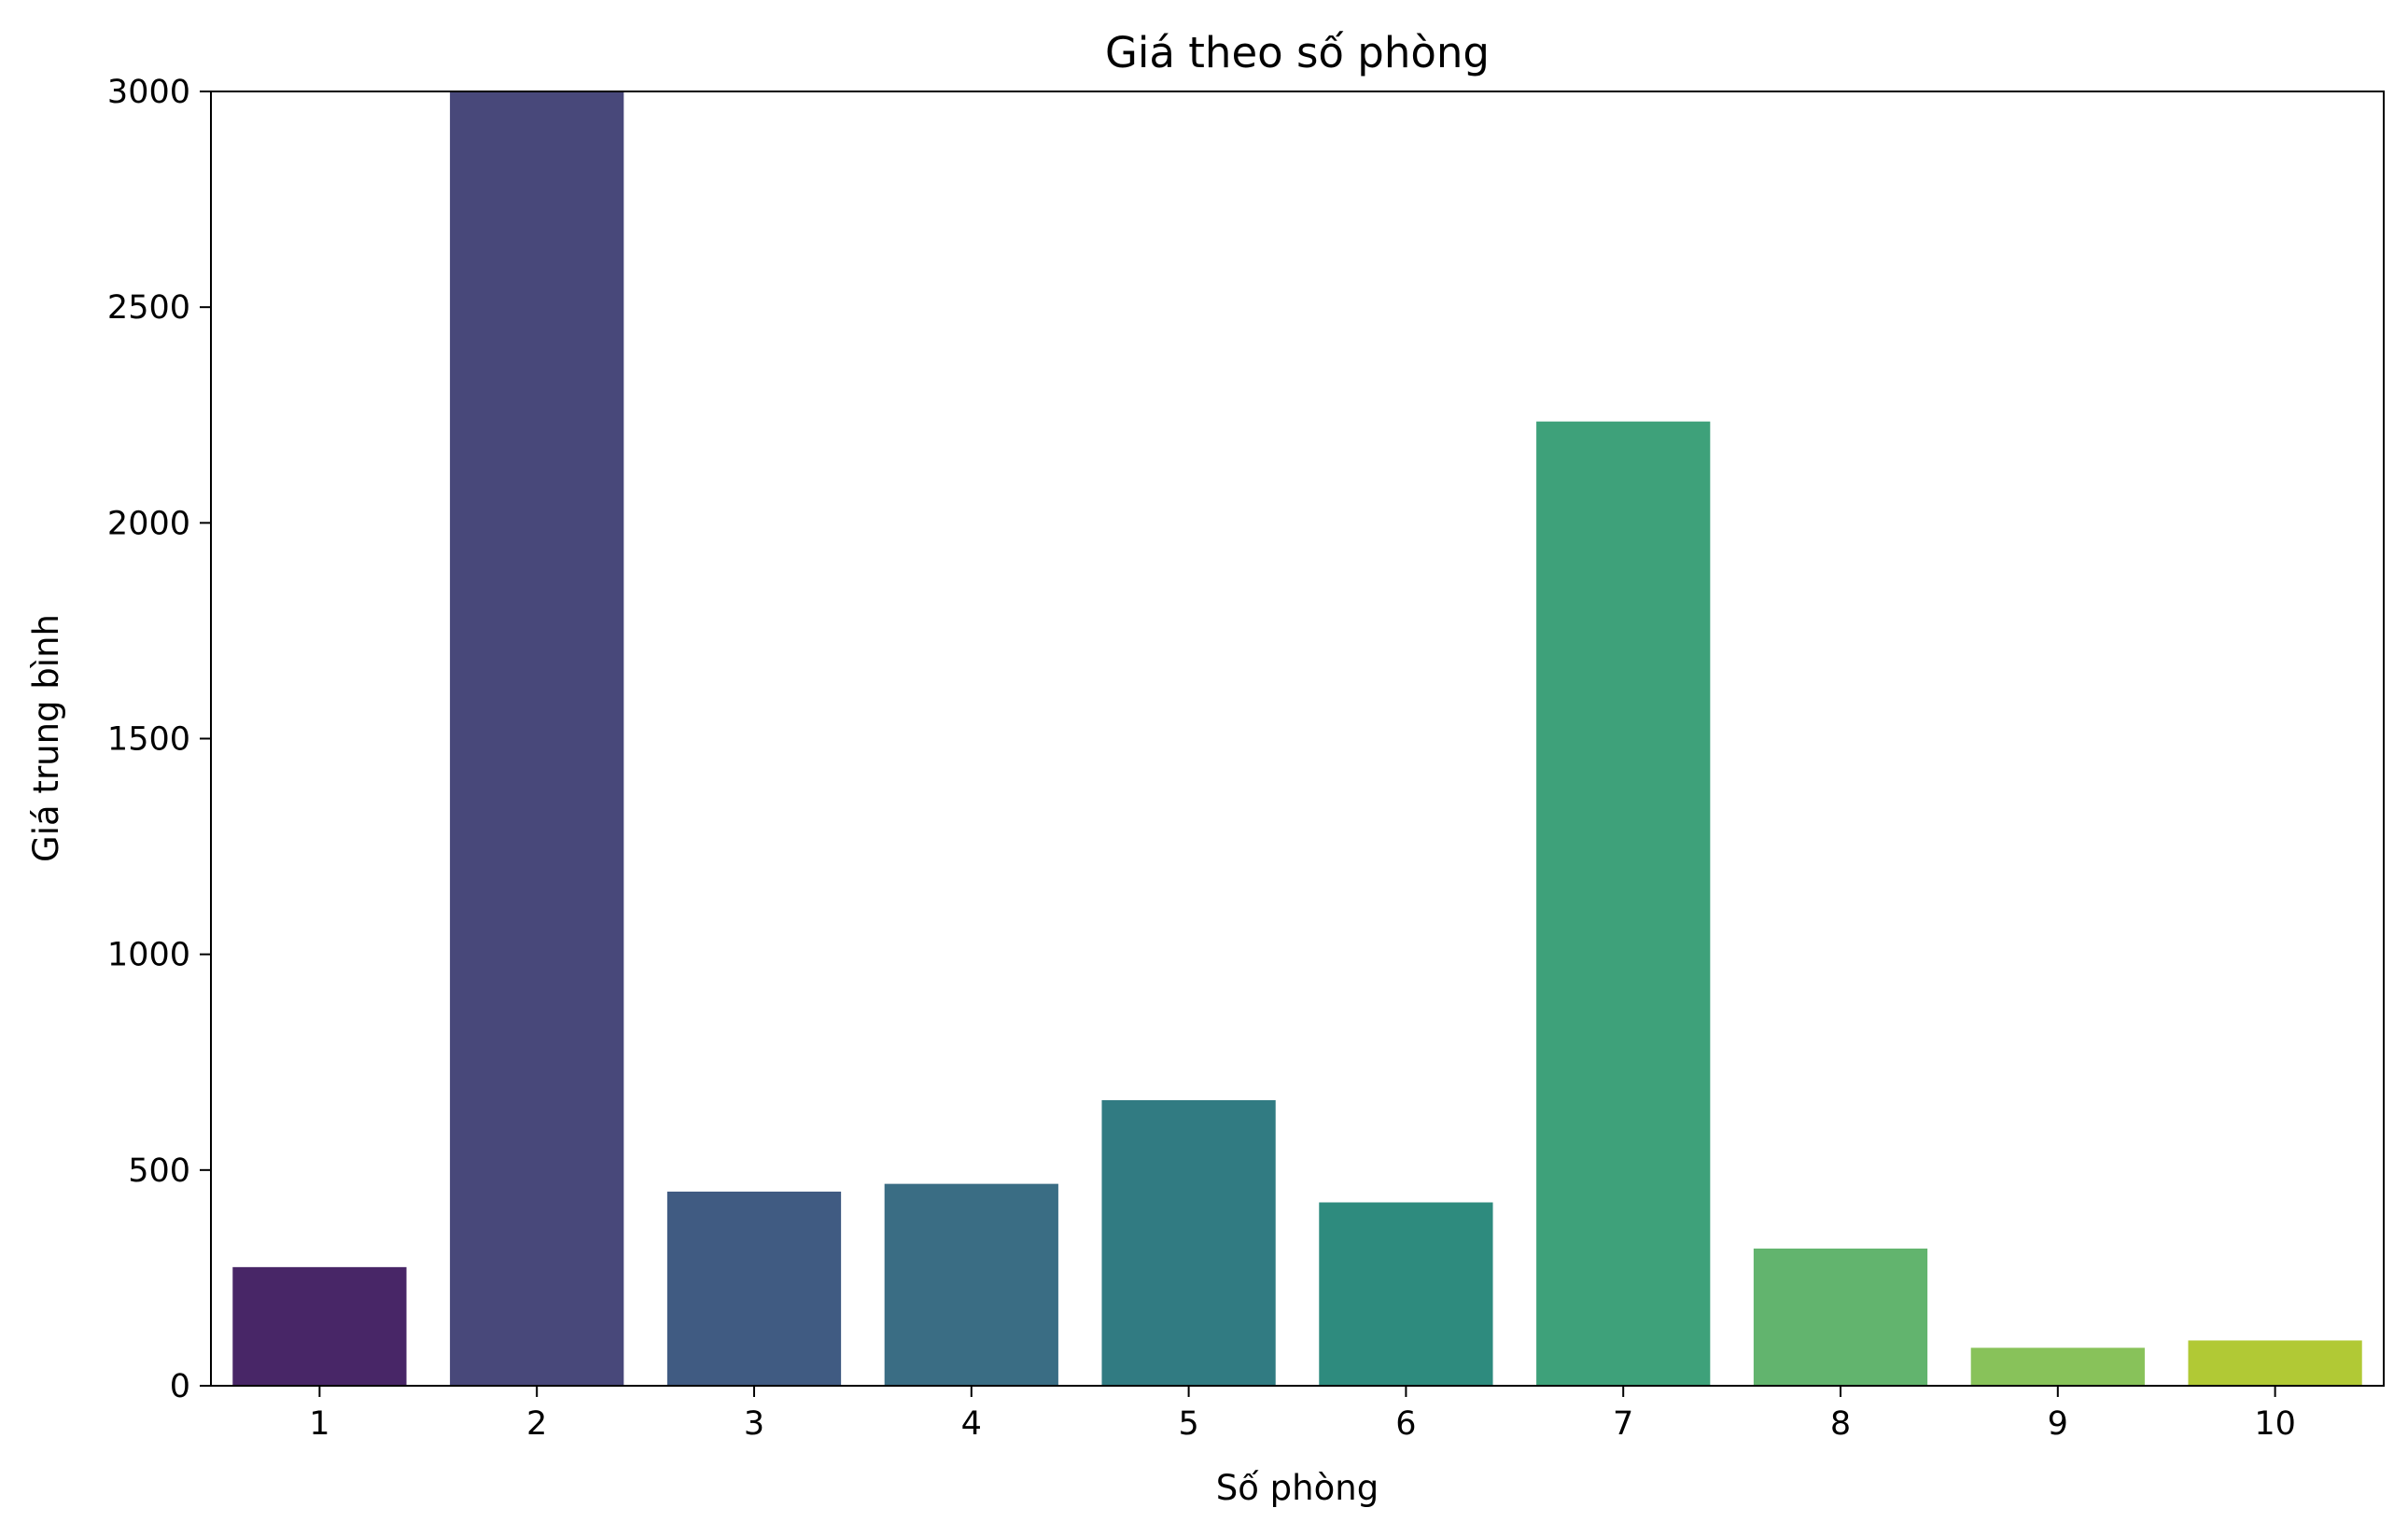  What do you see at coordinates (148, 740) in the screenshot?
I see `y-tick-label: 1500` at bounding box center [148, 740].